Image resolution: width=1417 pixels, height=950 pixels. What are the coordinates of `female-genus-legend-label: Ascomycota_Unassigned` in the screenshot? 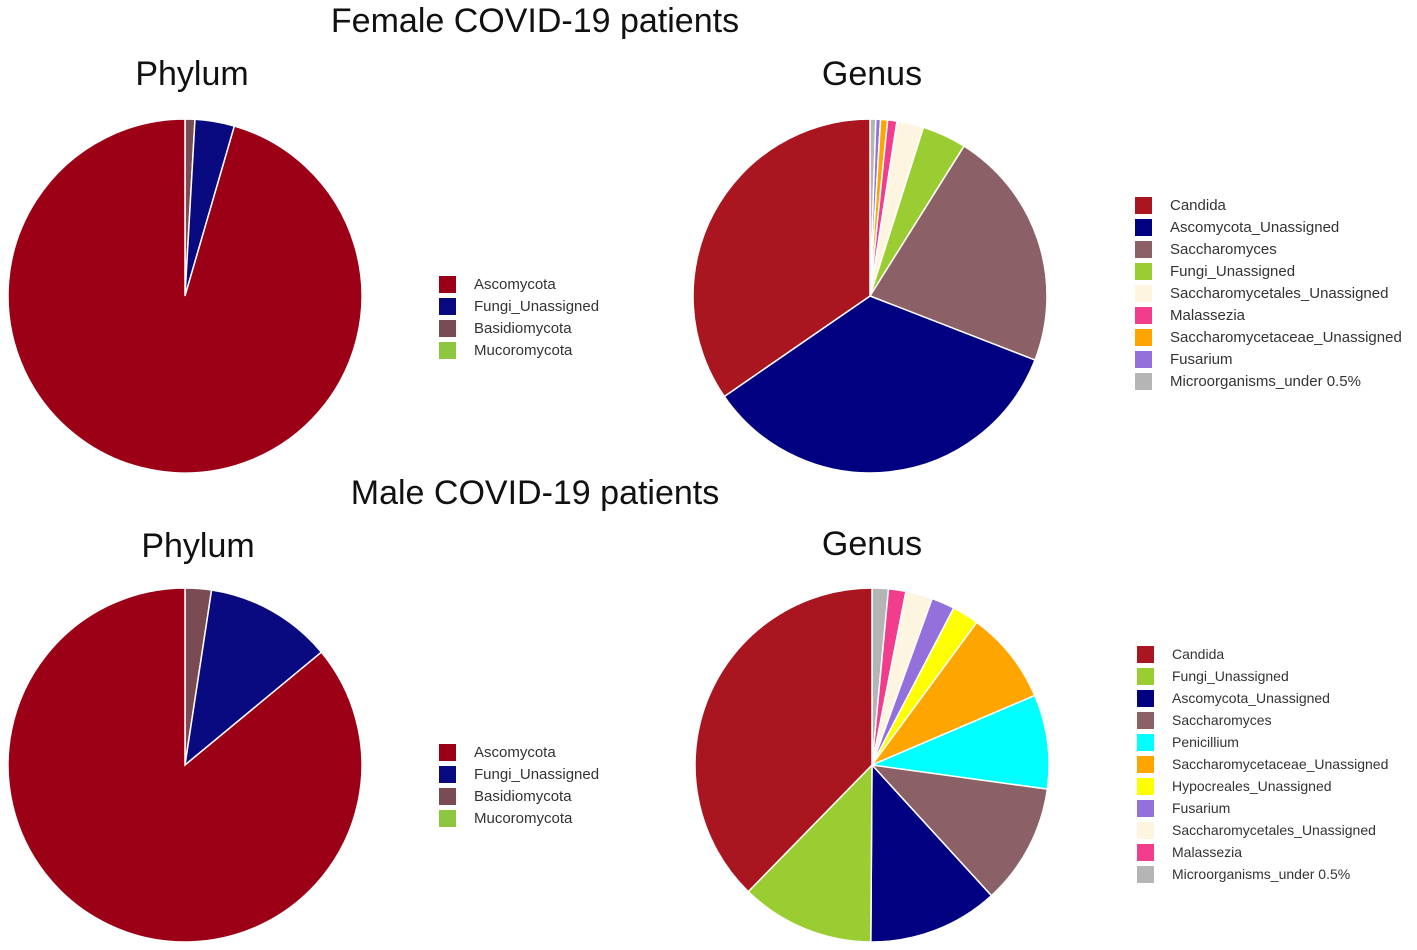 It's located at (1255, 227).